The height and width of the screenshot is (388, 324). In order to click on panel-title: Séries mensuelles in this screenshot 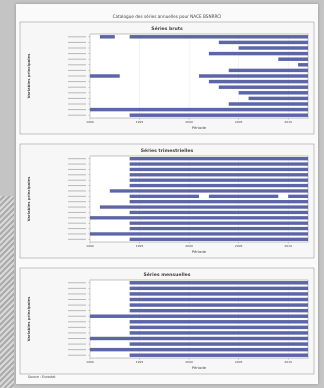, I will do `click(166, 274)`.